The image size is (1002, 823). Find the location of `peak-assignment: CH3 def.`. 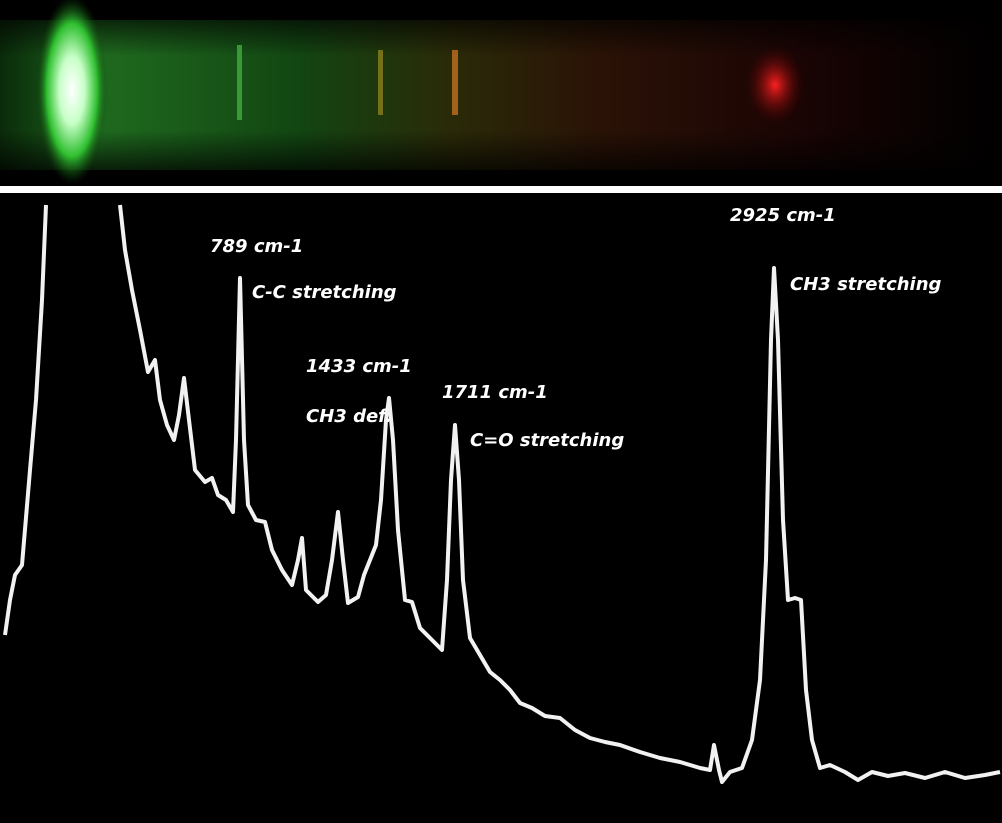

peak-assignment: CH3 def. is located at coordinates (349, 416).